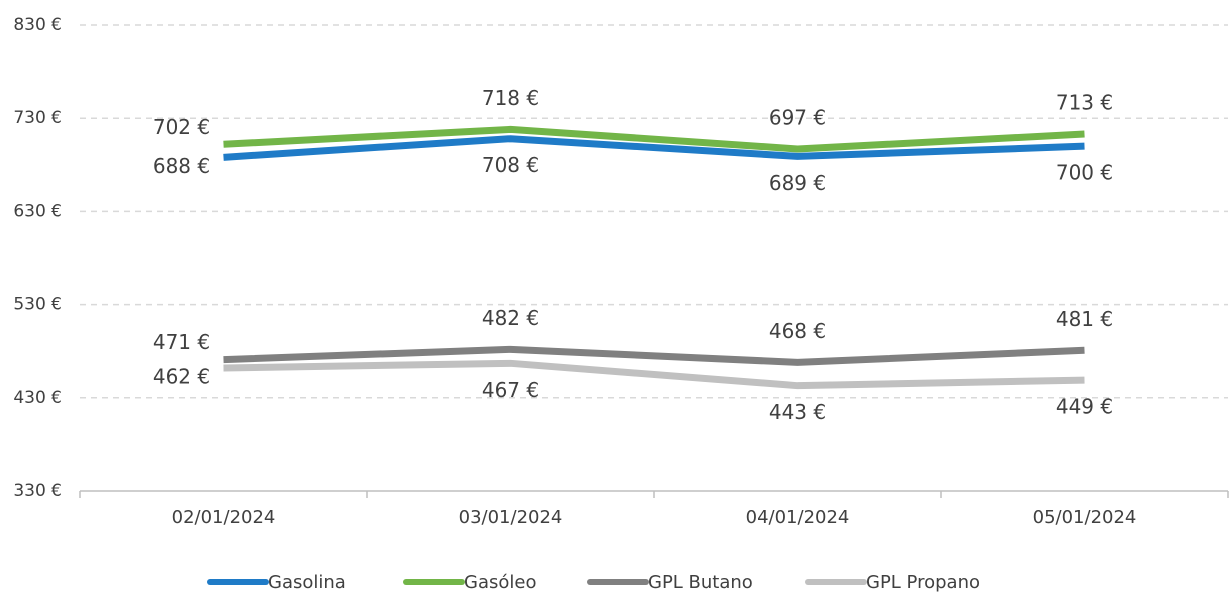  What do you see at coordinates (511, 517) in the screenshot?
I see `x-tick-label: 03/01/2024` at bounding box center [511, 517].